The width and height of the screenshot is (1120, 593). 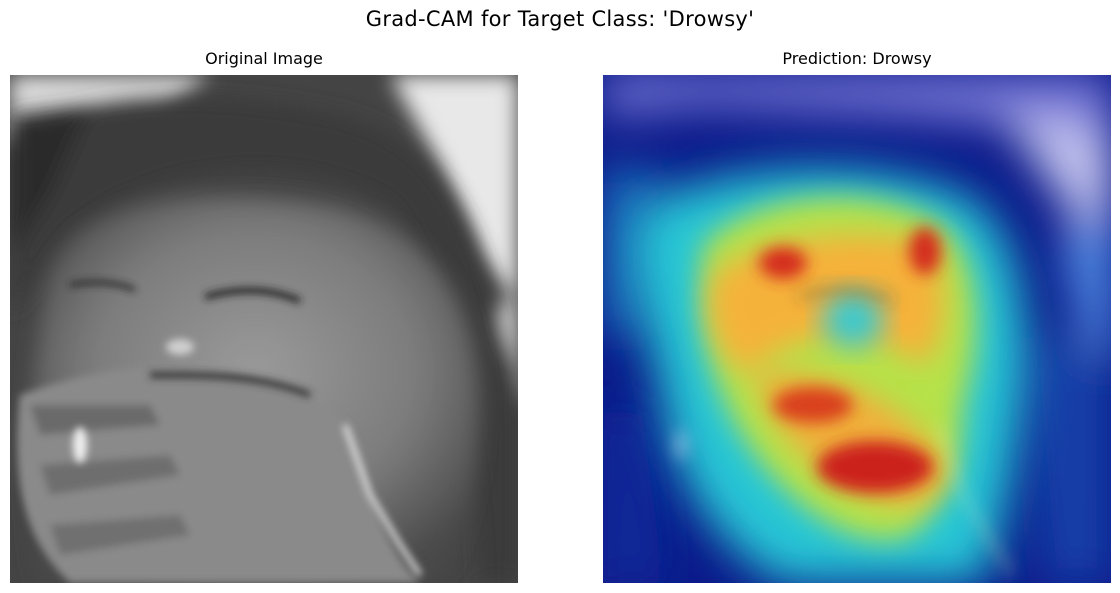 What do you see at coordinates (264, 58) in the screenshot?
I see `original-image-title: Original Image` at bounding box center [264, 58].